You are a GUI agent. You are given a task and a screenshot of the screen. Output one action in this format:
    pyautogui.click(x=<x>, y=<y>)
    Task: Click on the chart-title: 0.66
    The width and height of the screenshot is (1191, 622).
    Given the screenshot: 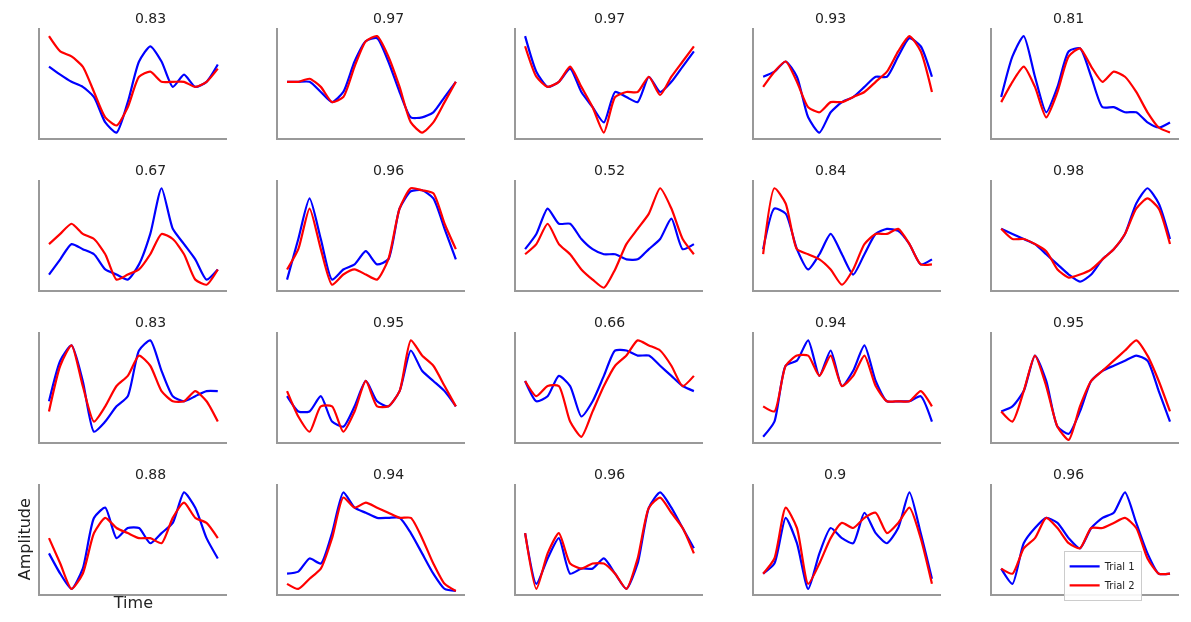 What is the action you would take?
    pyautogui.click(x=610, y=322)
    